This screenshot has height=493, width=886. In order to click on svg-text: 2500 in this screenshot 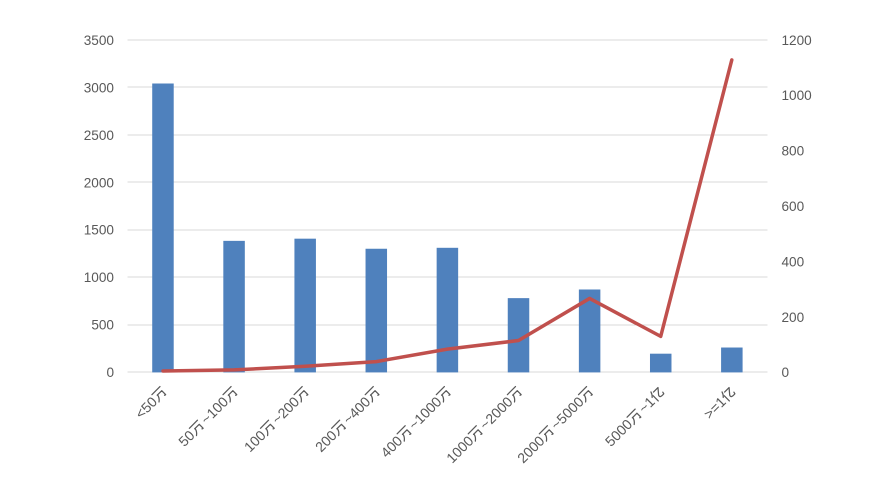, I will do `click(99, 135)`.